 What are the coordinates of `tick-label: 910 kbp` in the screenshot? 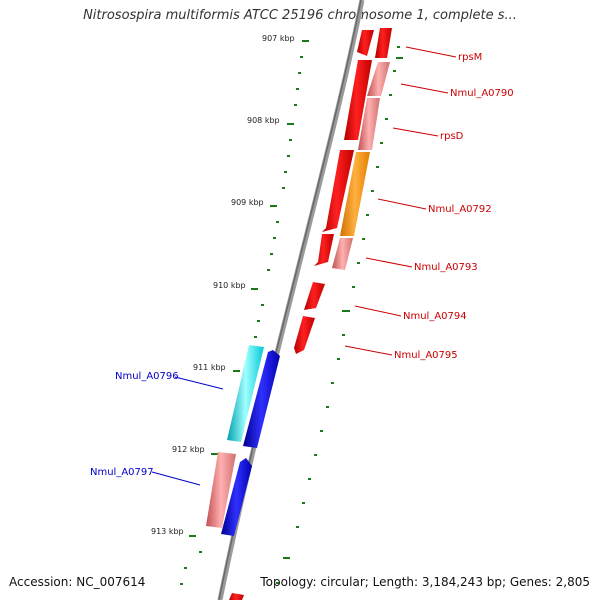 It's located at (229, 285).